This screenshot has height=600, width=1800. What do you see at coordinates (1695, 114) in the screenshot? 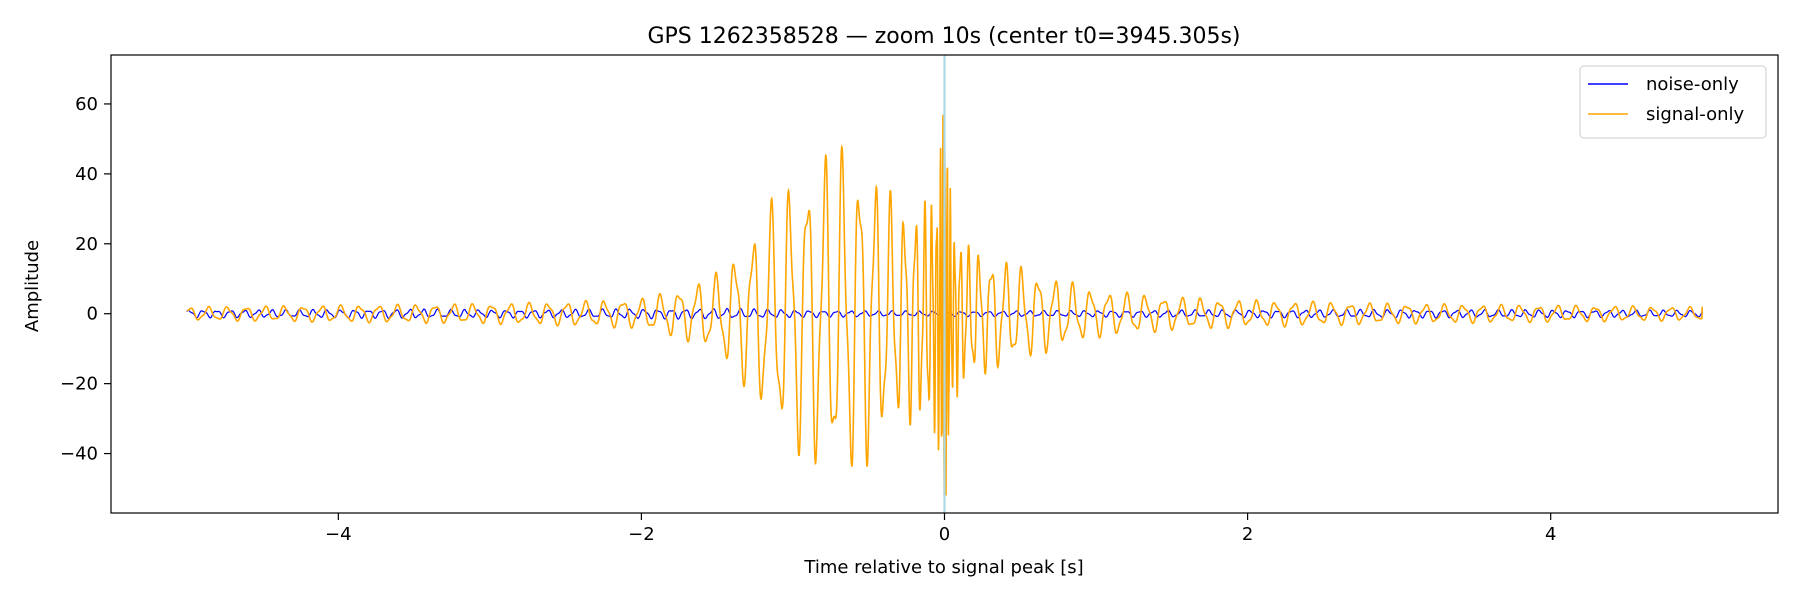
I see `legend-label-signal-only: signal-only` at bounding box center [1695, 114].